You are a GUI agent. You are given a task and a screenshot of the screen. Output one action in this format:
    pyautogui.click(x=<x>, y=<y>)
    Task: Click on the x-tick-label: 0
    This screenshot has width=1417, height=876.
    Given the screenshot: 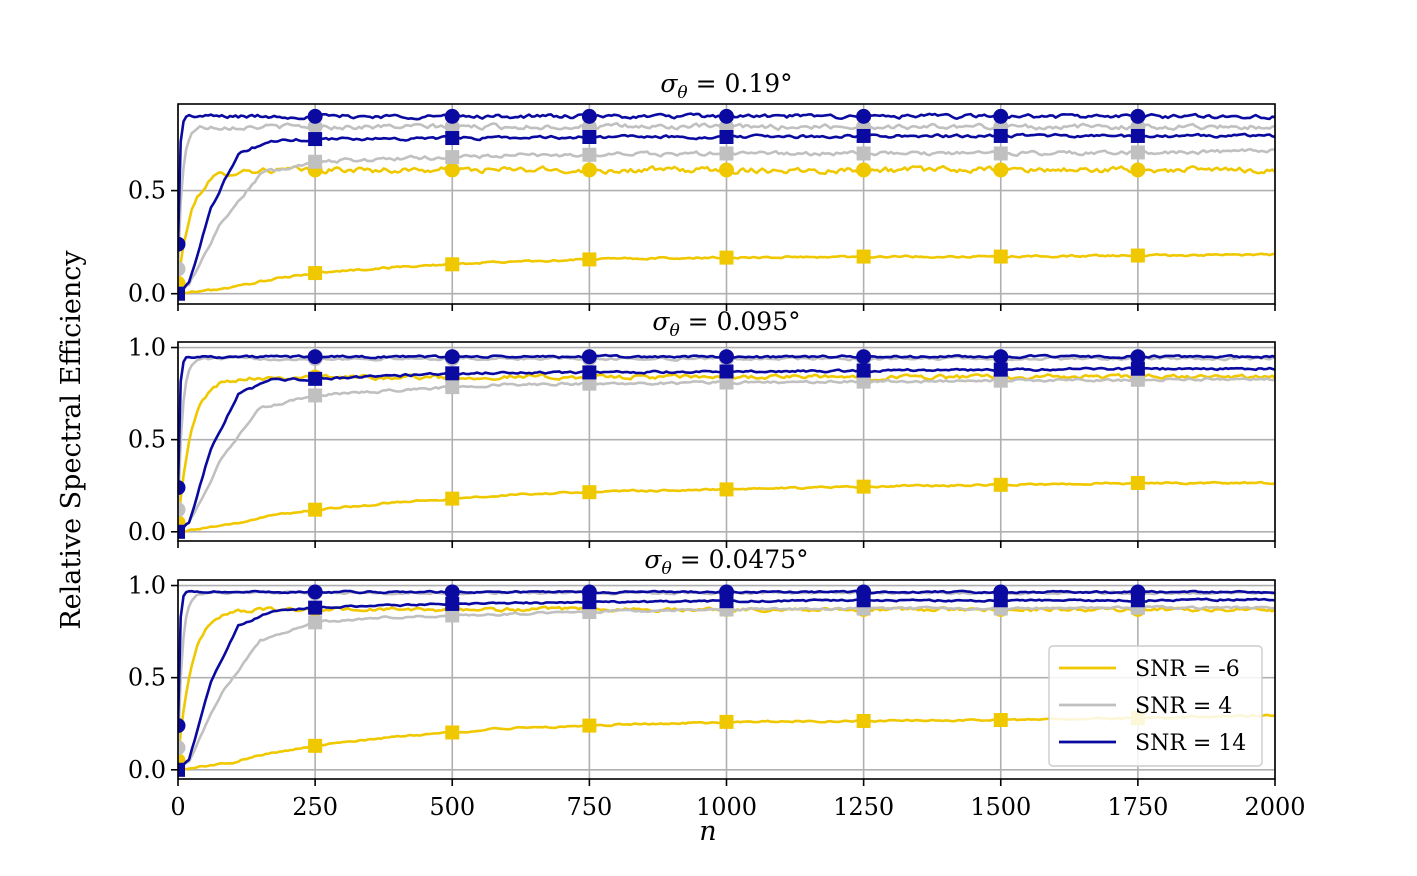 What is the action you would take?
    pyautogui.click(x=177, y=807)
    